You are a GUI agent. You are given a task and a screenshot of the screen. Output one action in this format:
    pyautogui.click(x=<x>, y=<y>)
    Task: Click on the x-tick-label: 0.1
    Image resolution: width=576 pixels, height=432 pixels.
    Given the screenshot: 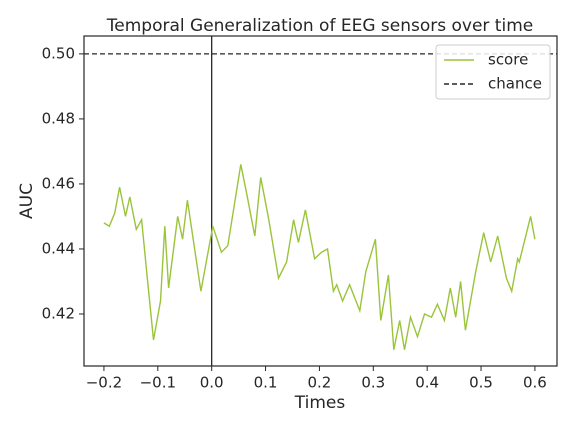 What is the action you would take?
    pyautogui.click(x=266, y=383)
    